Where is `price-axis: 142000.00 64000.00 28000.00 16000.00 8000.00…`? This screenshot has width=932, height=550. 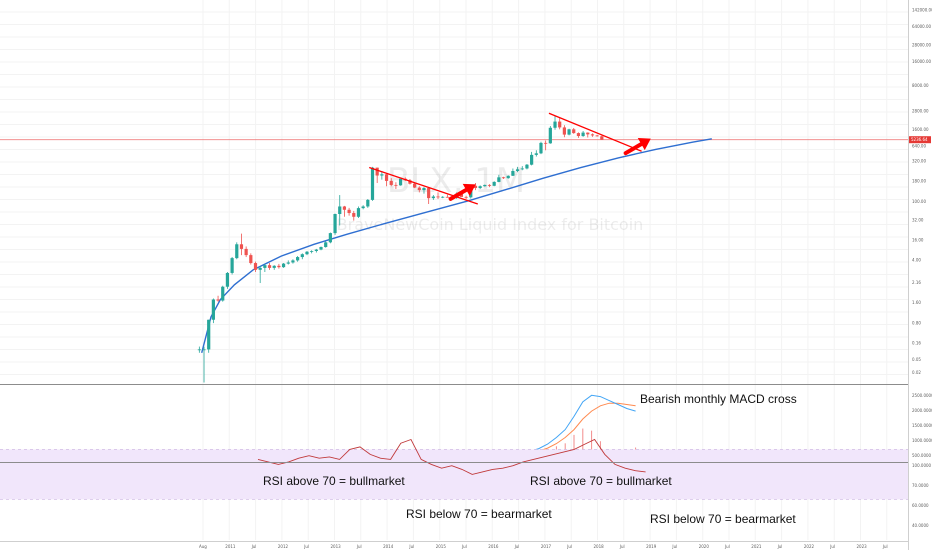 price-axis: 142000.00 64000.00 28000.00 16000.00 8000.00… is located at coordinates (920, 275).